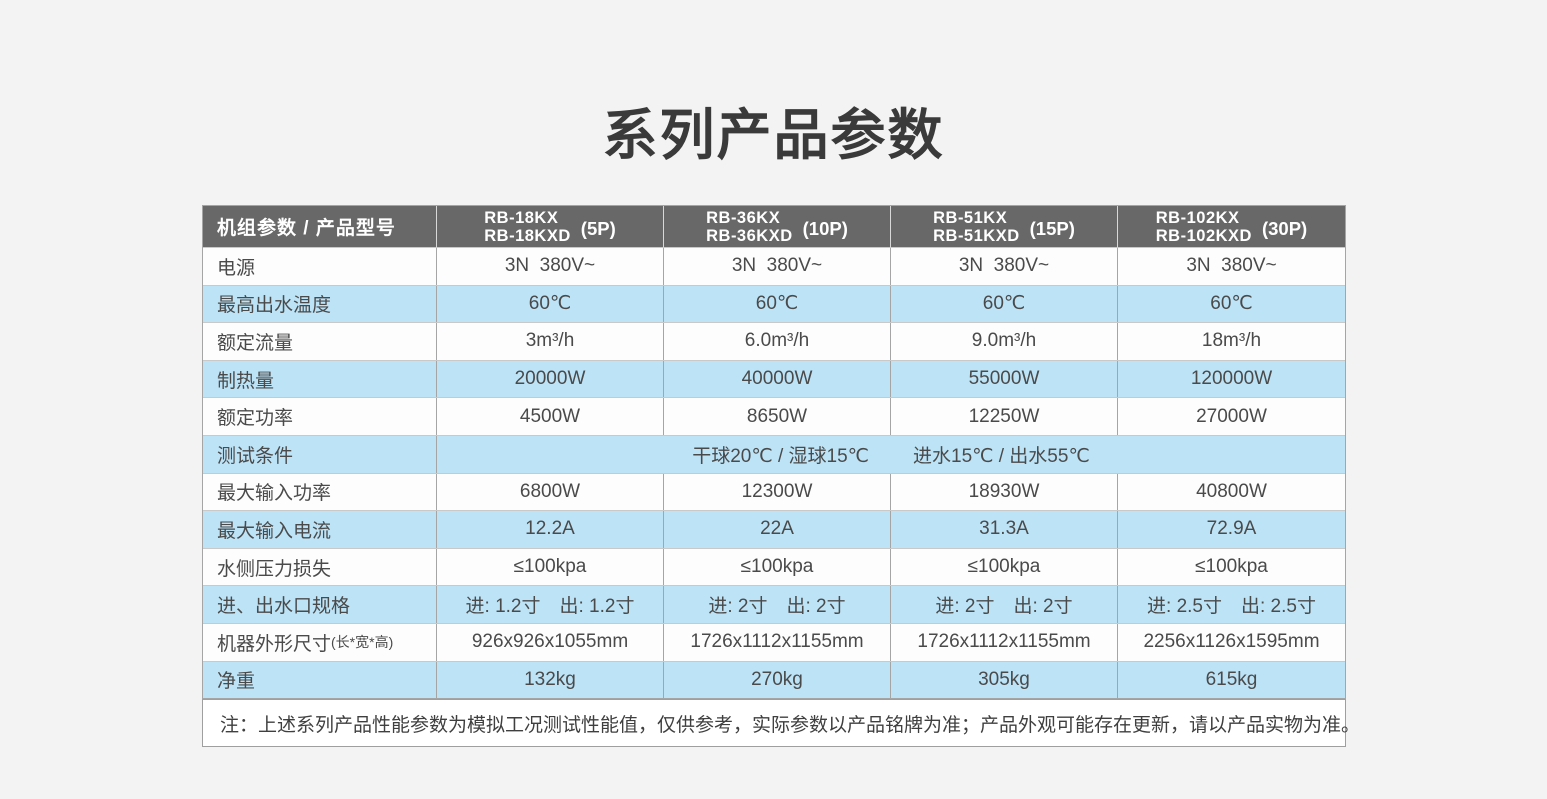  I want to click on header-model-rb102: RB-102KX RB-102KXD (30P), so click(1231, 226).